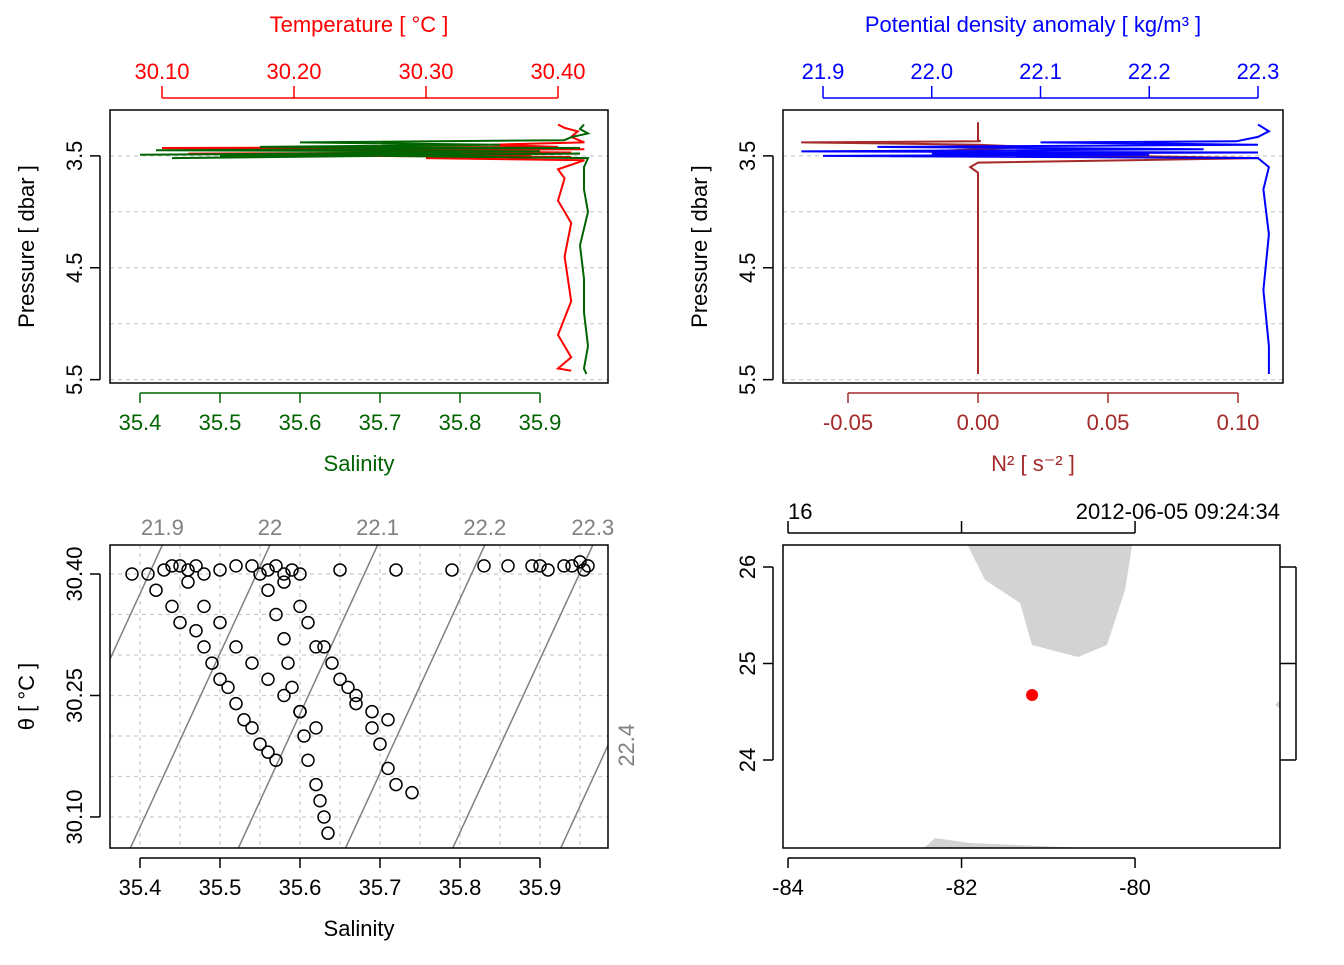  What do you see at coordinates (300, 422) in the screenshot?
I see `x-tick-label: 35.6` at bounding box center [300, 422].